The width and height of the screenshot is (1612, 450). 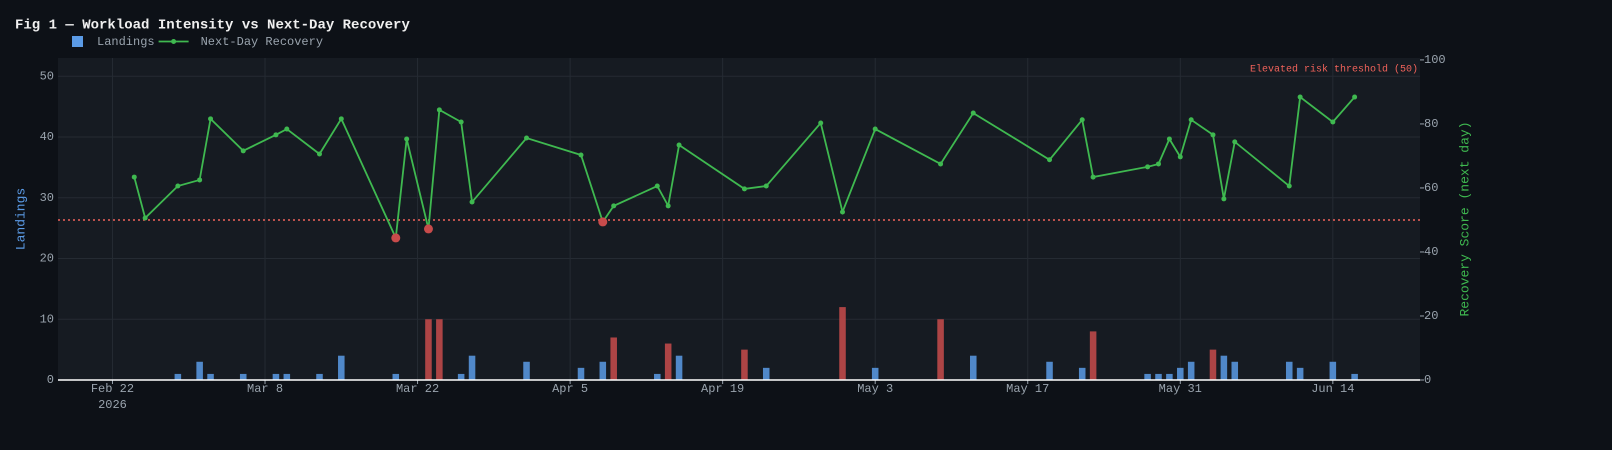 I want to click on y-tick-label: 20, so click(x=47, y=259).